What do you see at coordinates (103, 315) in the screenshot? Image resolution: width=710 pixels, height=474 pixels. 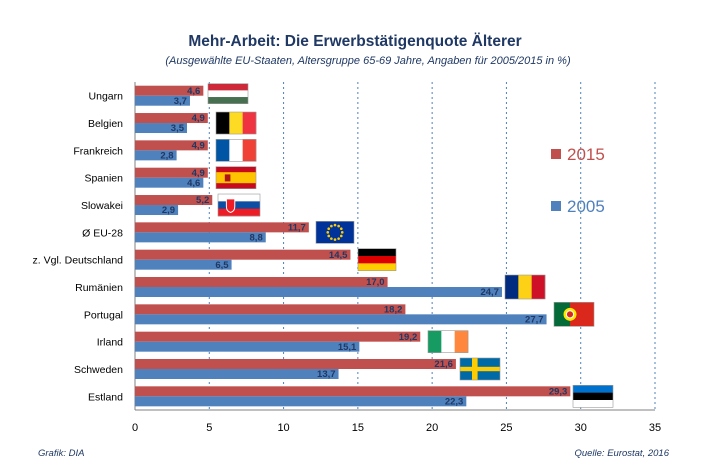 I see `category-label: Portugal` at bounding box center [103, 315].